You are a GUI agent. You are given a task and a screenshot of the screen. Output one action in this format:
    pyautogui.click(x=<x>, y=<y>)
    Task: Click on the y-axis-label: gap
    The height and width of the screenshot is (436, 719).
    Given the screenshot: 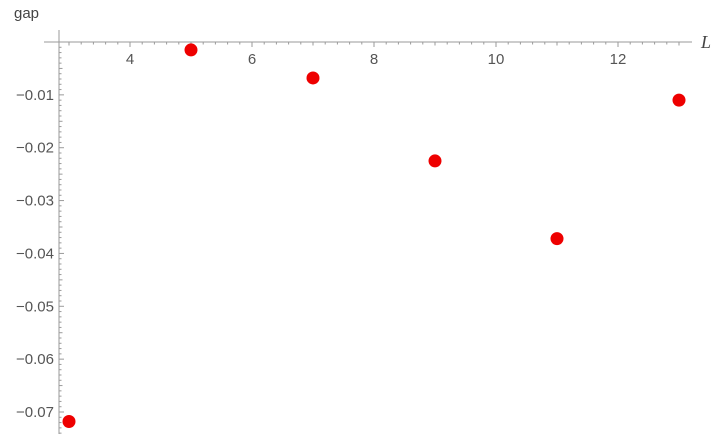 What is the action you would take?
    pyautogui.click(x=26, y=13)
    